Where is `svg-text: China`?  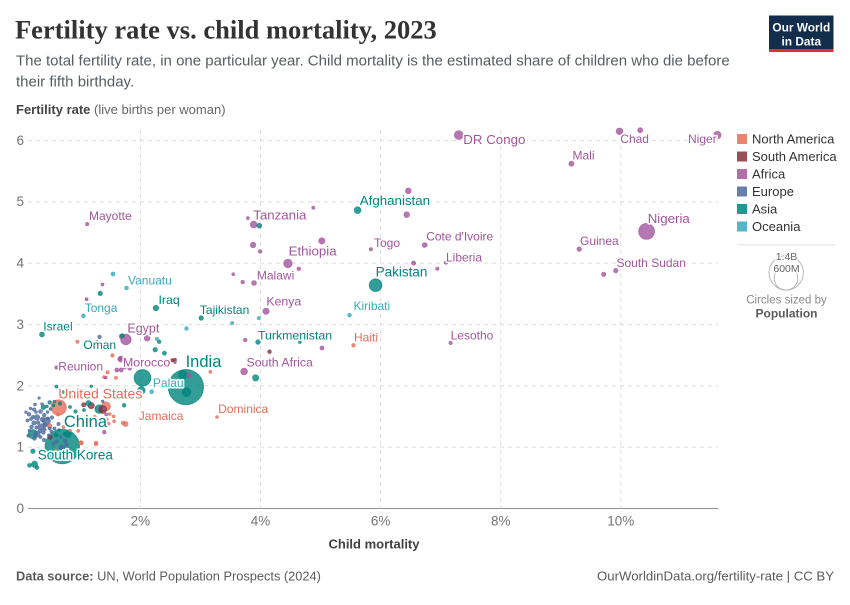 svg-text: China is located at coordinates (86, 422).